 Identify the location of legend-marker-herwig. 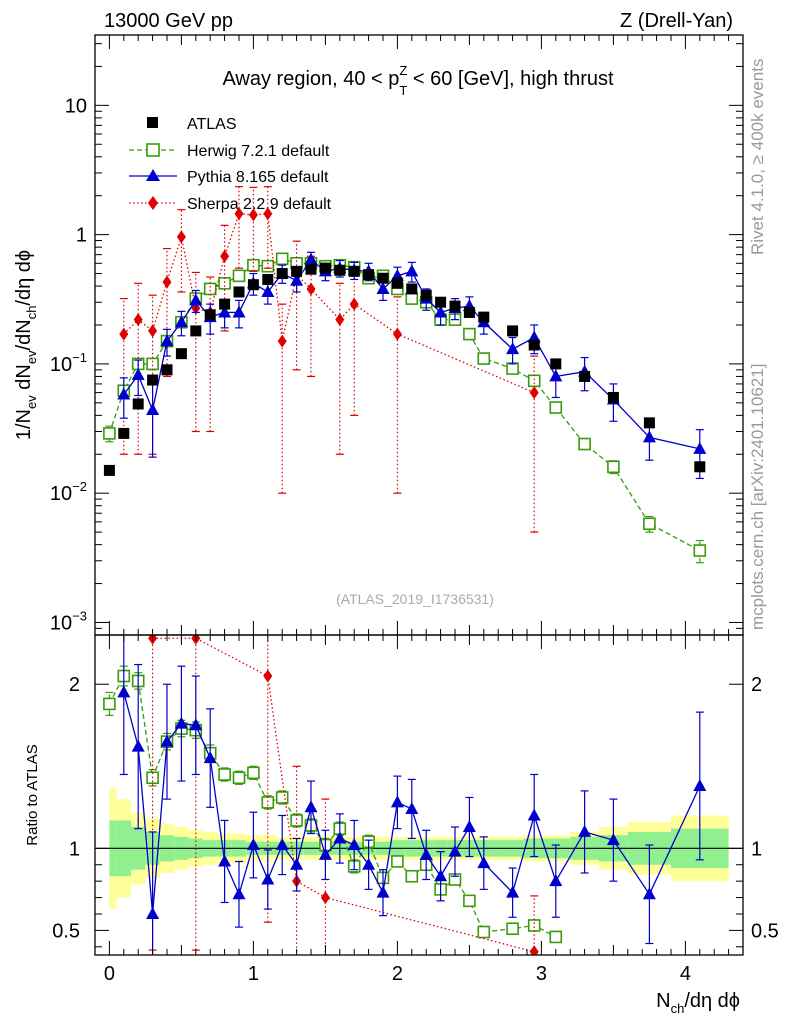
(153, 150).